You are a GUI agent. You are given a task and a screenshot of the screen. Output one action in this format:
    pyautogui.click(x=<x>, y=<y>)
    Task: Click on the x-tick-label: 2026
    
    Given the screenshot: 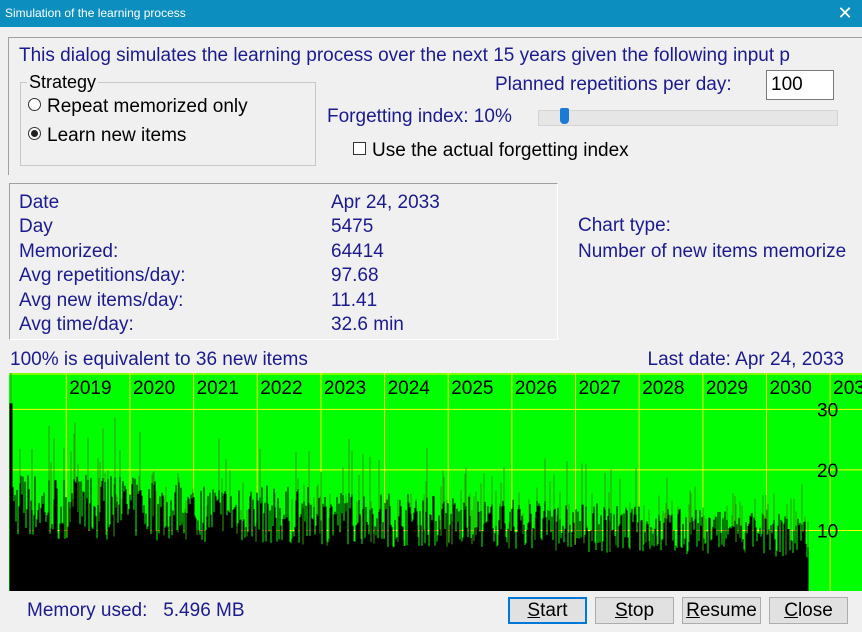 What is the action you would take?
    pyautogui.click(x=536, y=388)
    